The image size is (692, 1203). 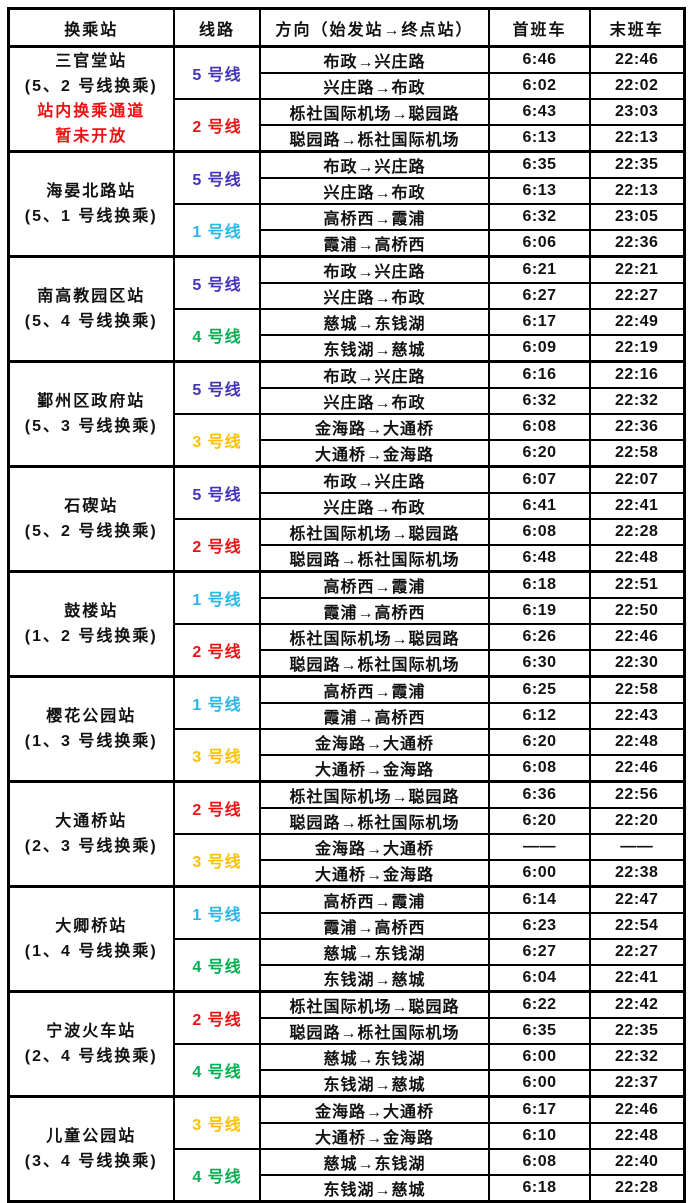 What do you see at coordinates (91, 216) in the screenshot?
I see `station-transfer-label: (5、1 号线换乘)` at bounding box center [91, 216].